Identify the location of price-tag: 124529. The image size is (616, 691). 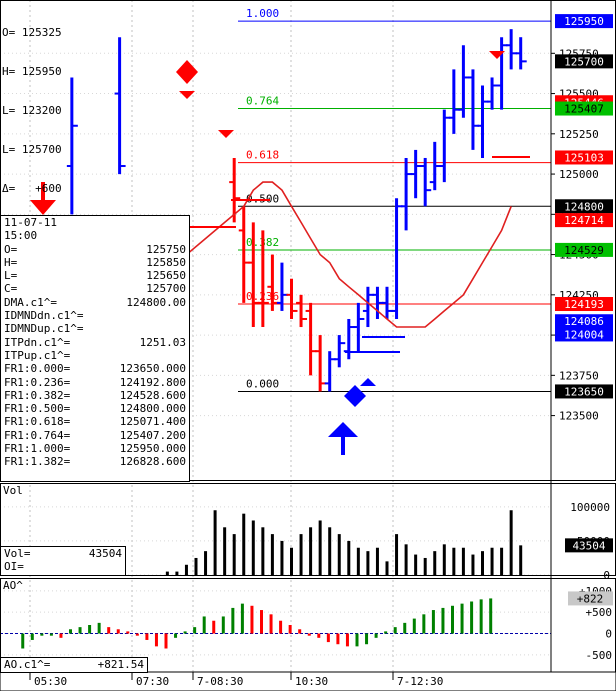
(584, 249).